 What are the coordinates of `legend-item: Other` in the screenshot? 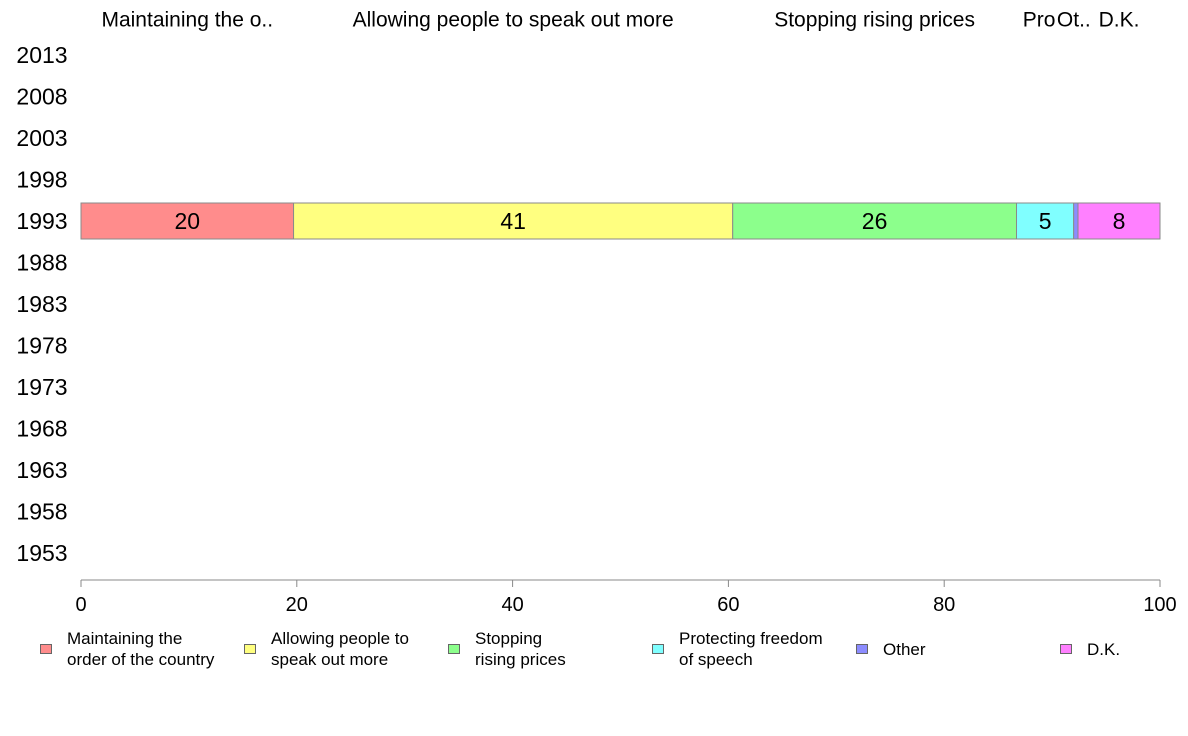 It's located at (891, 644).